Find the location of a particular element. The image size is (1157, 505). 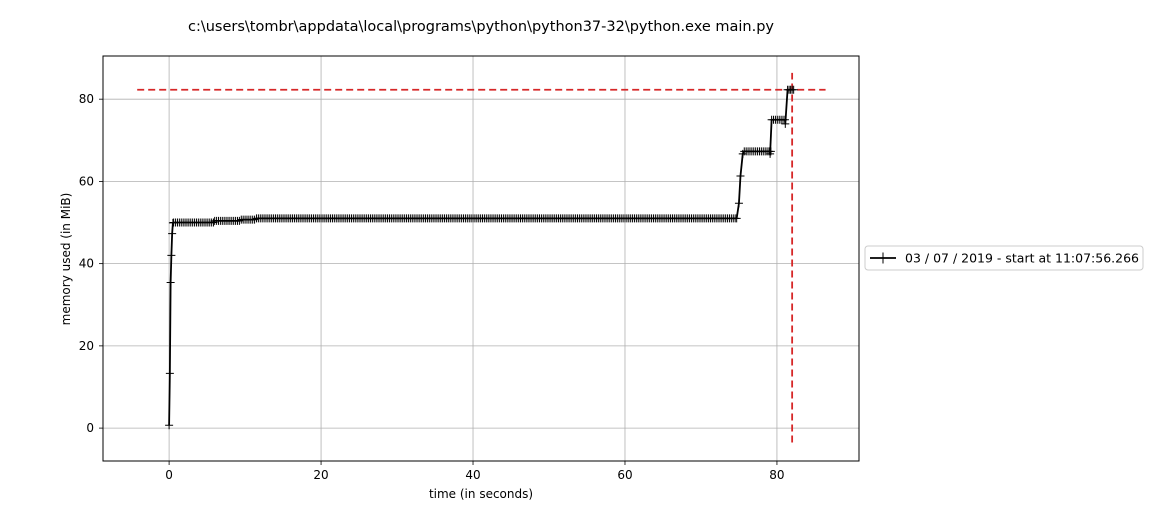

legend-box is located at coordinates (1004, 258).